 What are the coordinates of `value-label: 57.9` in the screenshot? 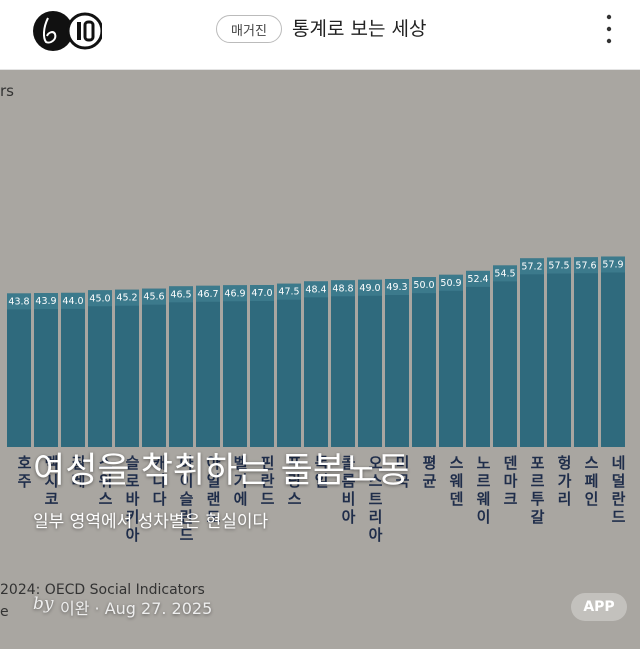 It's located at (612, 264).